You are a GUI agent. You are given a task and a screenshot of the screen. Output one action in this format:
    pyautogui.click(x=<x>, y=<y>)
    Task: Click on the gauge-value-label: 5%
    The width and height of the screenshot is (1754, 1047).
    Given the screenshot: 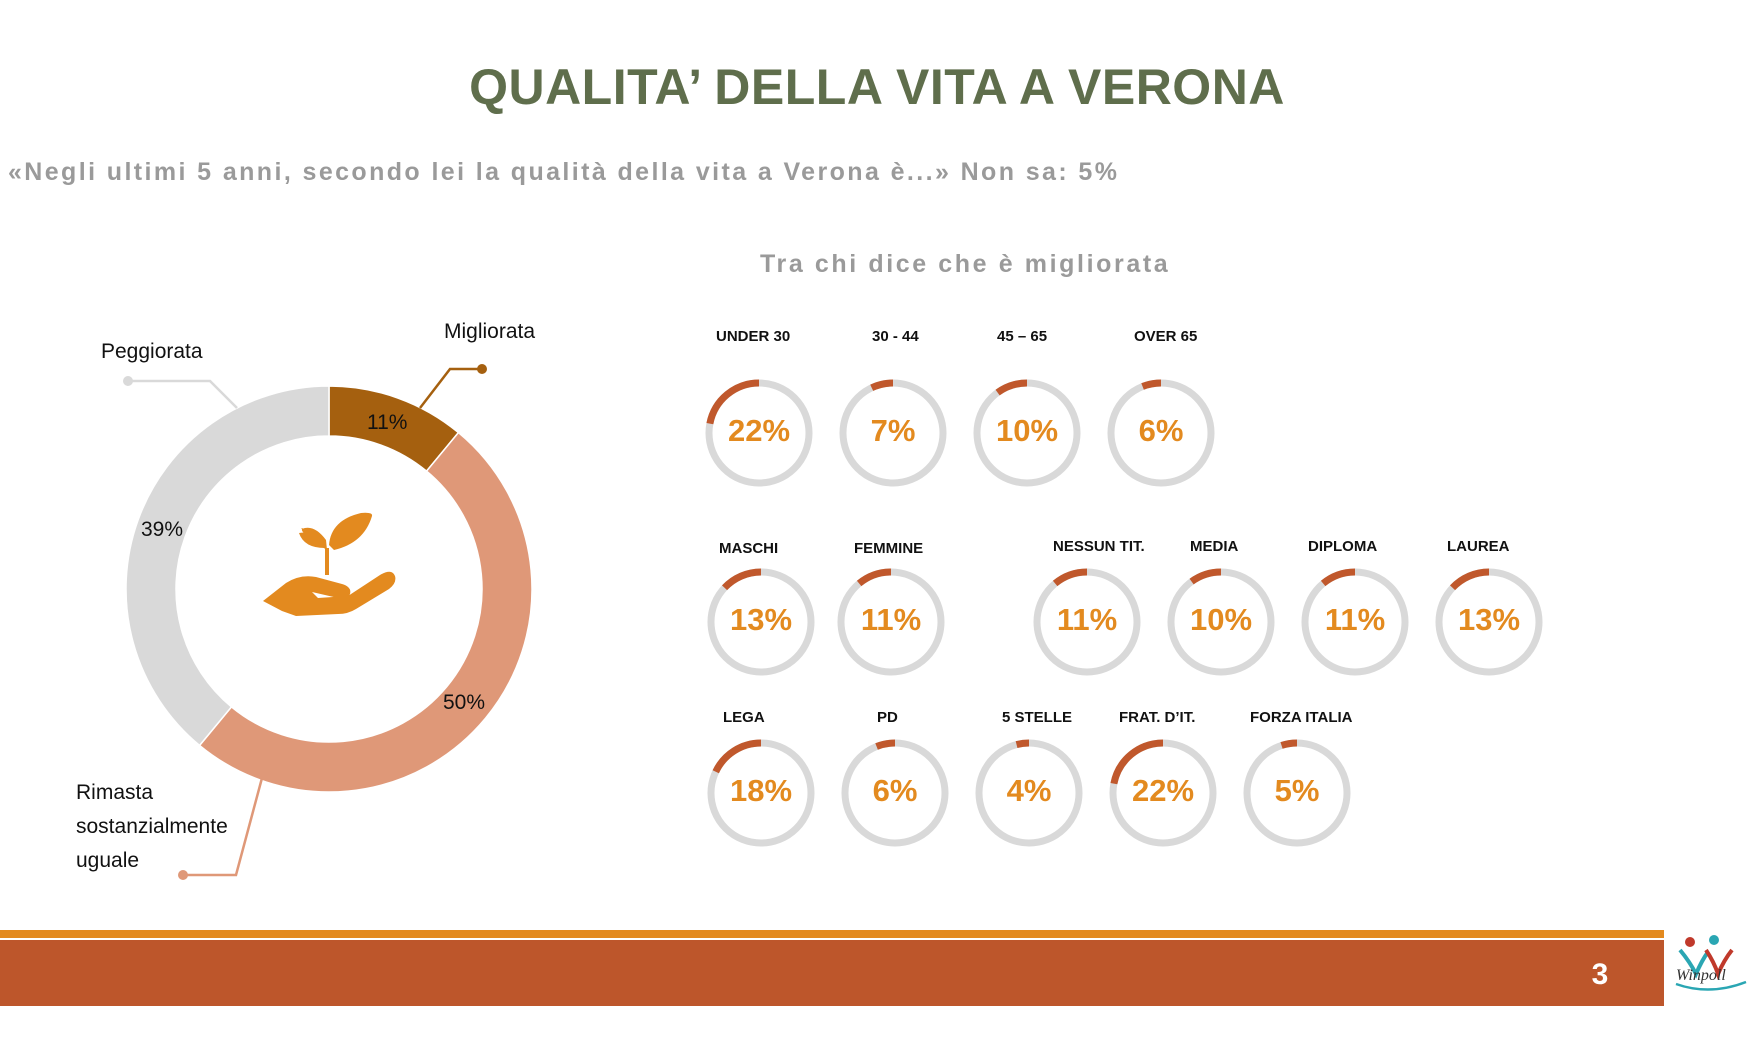 What is the action you would take?
    pyautogui.click(x=1297, y=790)
    